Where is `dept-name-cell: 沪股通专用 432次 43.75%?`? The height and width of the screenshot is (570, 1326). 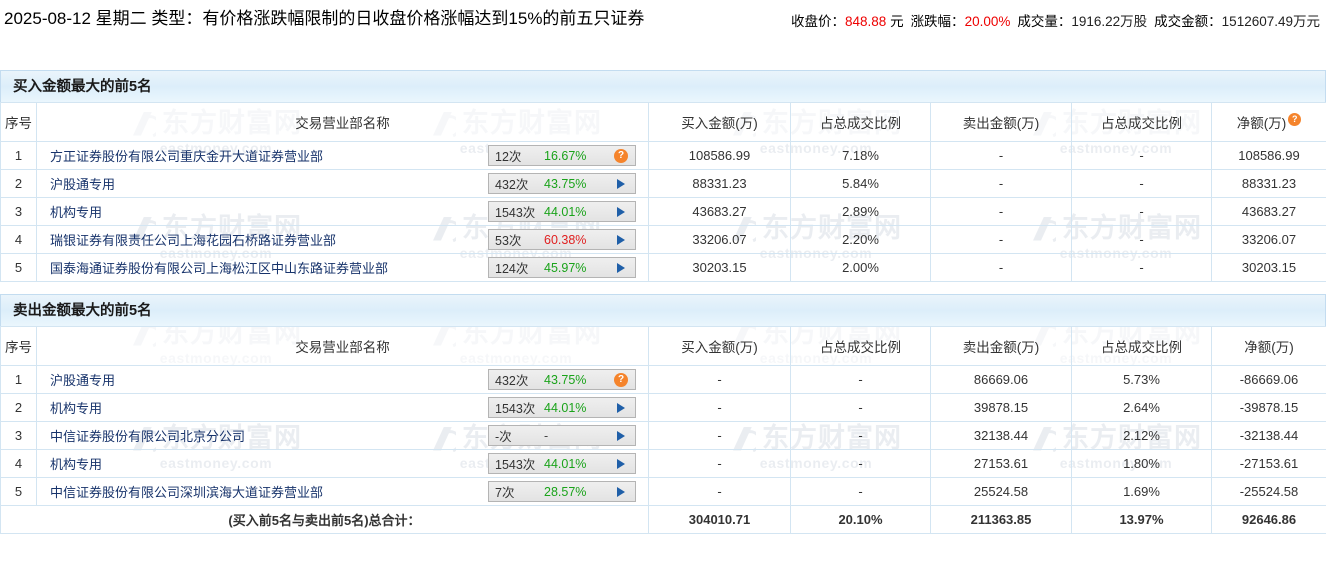 dept-name-cell: 沪股通专用 432次 43.75%? is located at coordinates (342, 379).